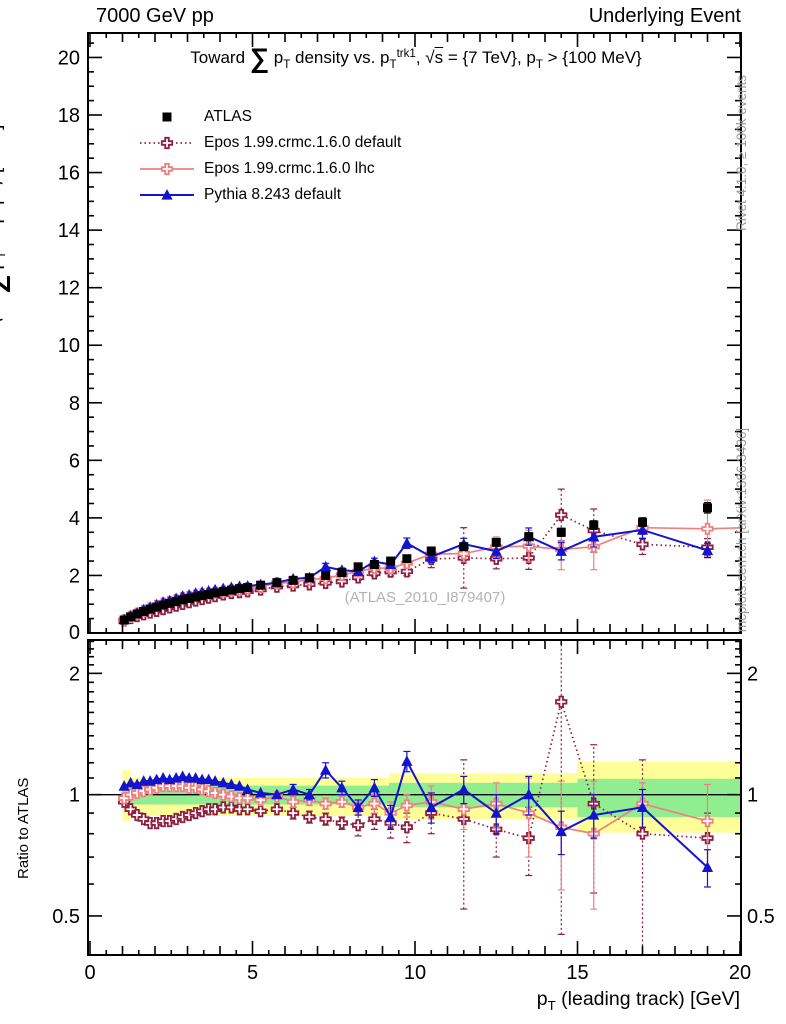 This screenshot has height=1024, width=786. Describe the element at coordinates (69, 289) in the screenshot. I see `tick-label: 12` at that location.